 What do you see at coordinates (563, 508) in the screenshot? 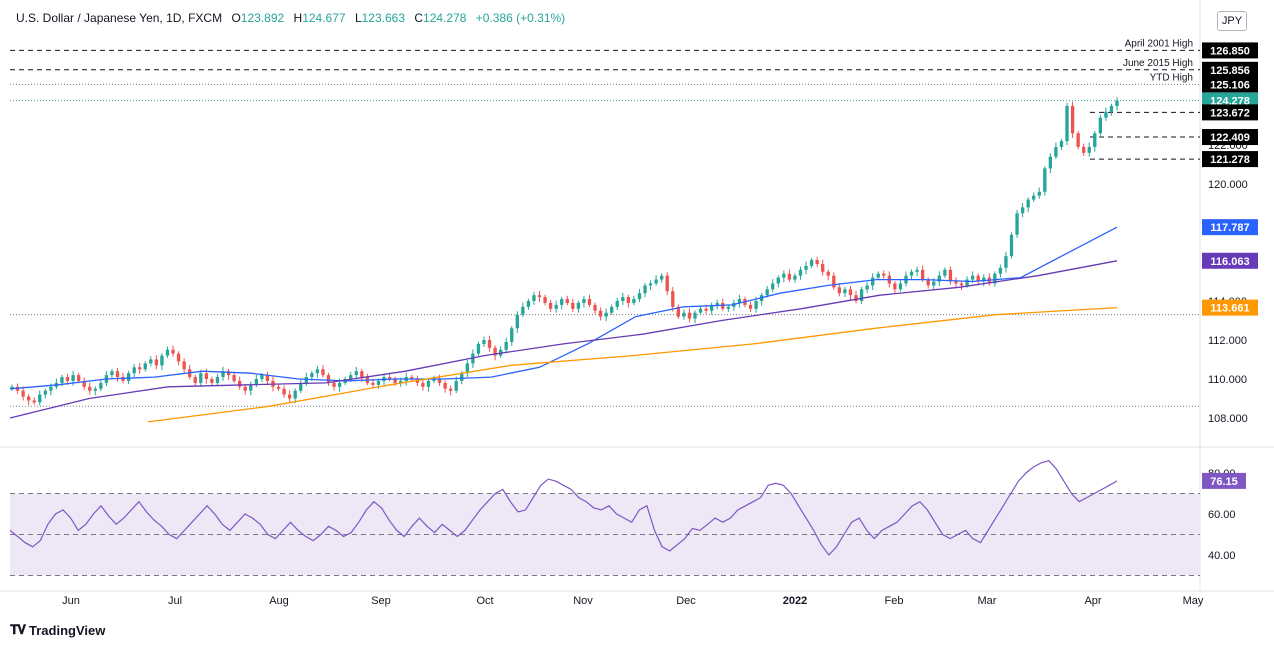
I see `rsi-line` at bounding box center [563, 508].